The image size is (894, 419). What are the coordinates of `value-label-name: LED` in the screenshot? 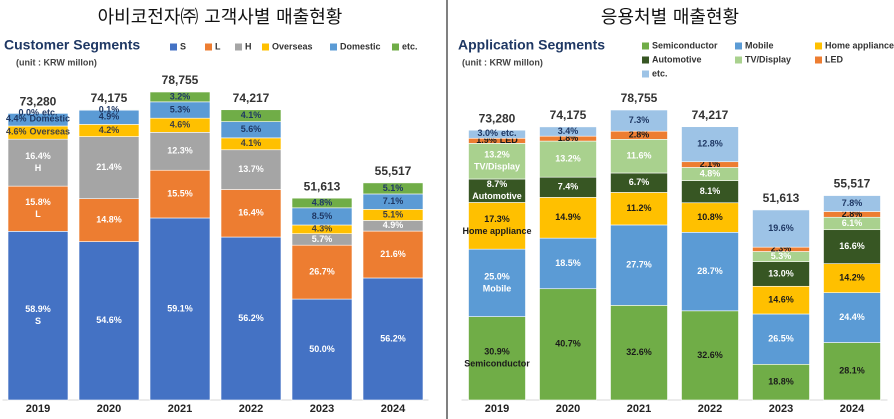 It's located at (509, 140).